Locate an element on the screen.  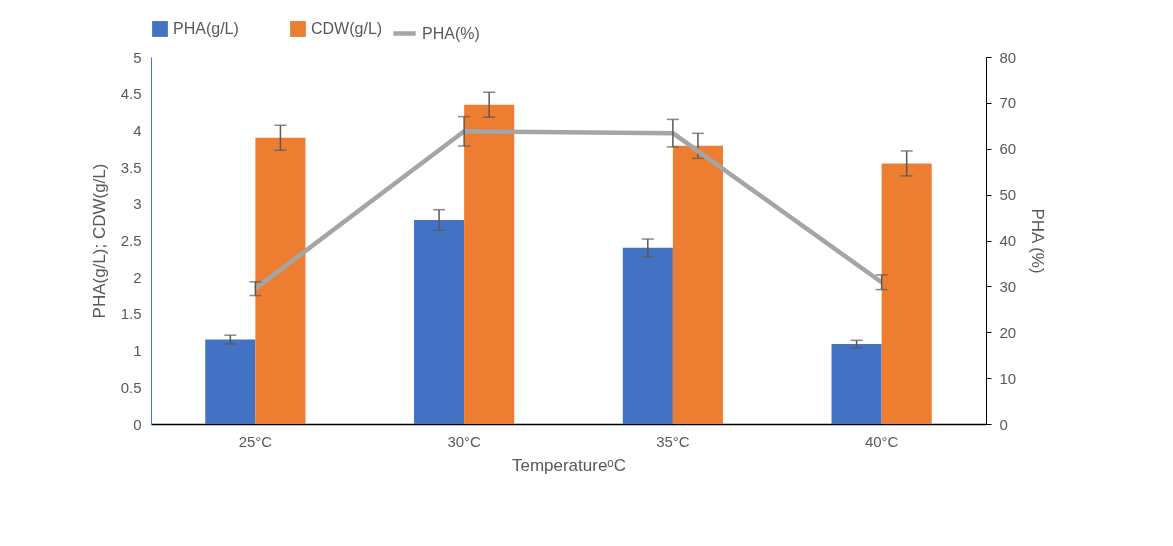
y-tick-label: 2.5 is located at coordinates (131, 240).